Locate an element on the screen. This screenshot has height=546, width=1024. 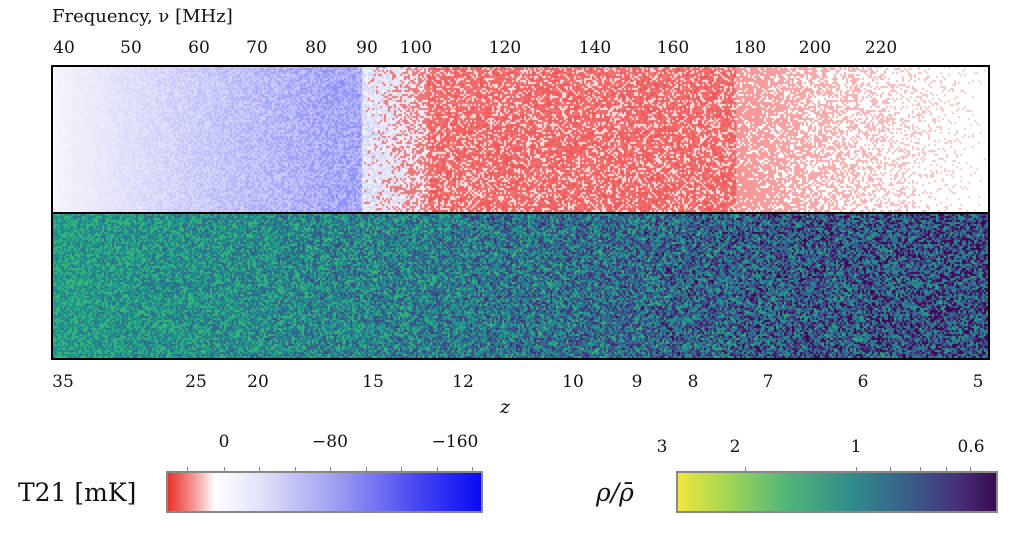
density-colorbar is located at coordinates (837, 492).